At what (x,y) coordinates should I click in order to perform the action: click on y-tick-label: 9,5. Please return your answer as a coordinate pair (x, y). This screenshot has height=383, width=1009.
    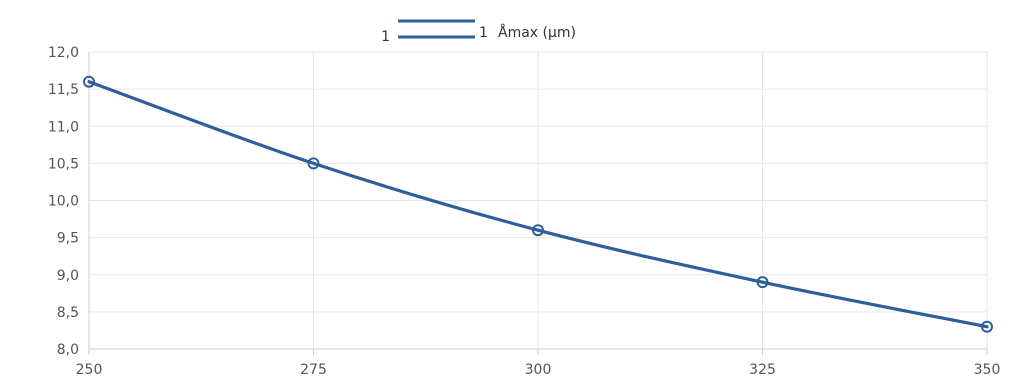
    Looking at the image, I should click on (68, 239).